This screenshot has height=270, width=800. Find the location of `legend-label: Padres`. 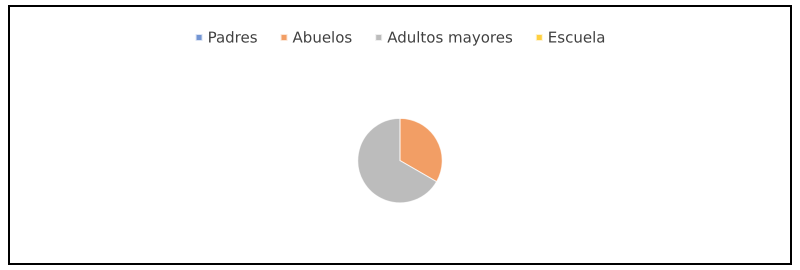

legend-label: Padres is located at coordinates (233, 37).